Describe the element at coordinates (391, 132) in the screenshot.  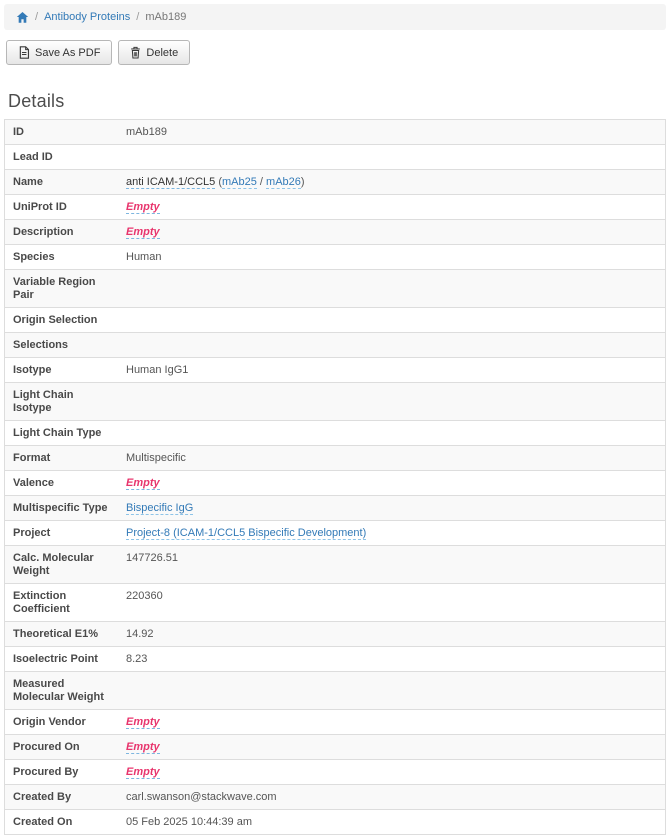
I see `row-value: mAb189` at that location.